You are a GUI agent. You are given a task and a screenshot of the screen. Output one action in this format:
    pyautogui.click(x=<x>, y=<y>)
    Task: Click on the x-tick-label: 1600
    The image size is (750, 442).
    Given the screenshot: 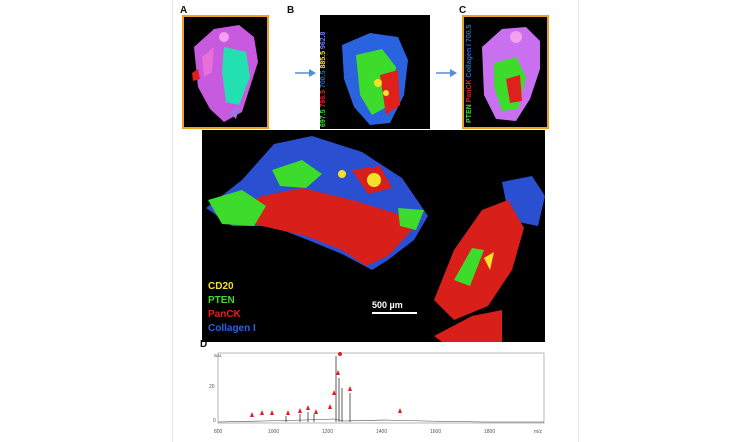 What is the action you would take?
    pyautogui.click(x=435, y=432)
    